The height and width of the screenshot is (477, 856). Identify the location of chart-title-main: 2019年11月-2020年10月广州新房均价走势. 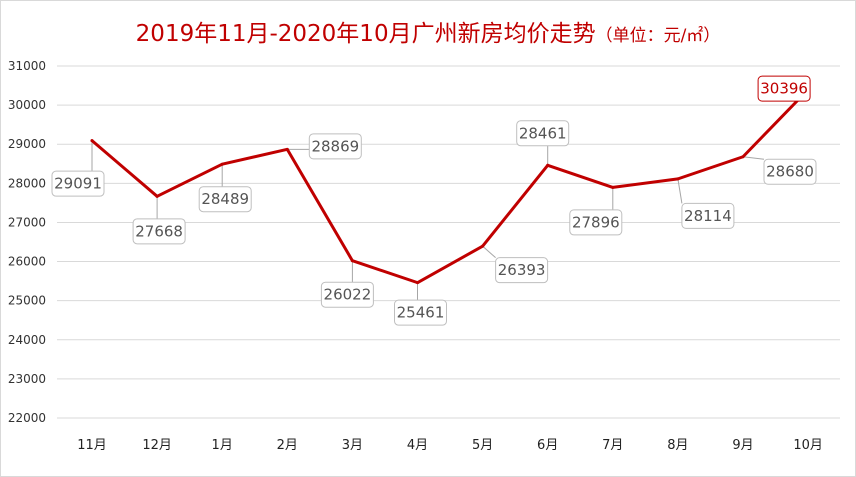
(365, 34).